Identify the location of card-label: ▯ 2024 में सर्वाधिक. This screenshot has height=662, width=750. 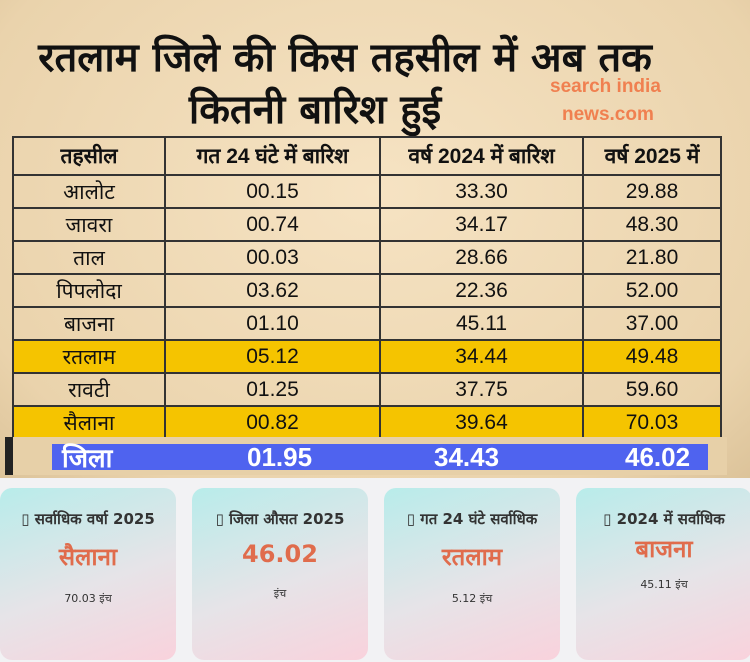
(664, 519).